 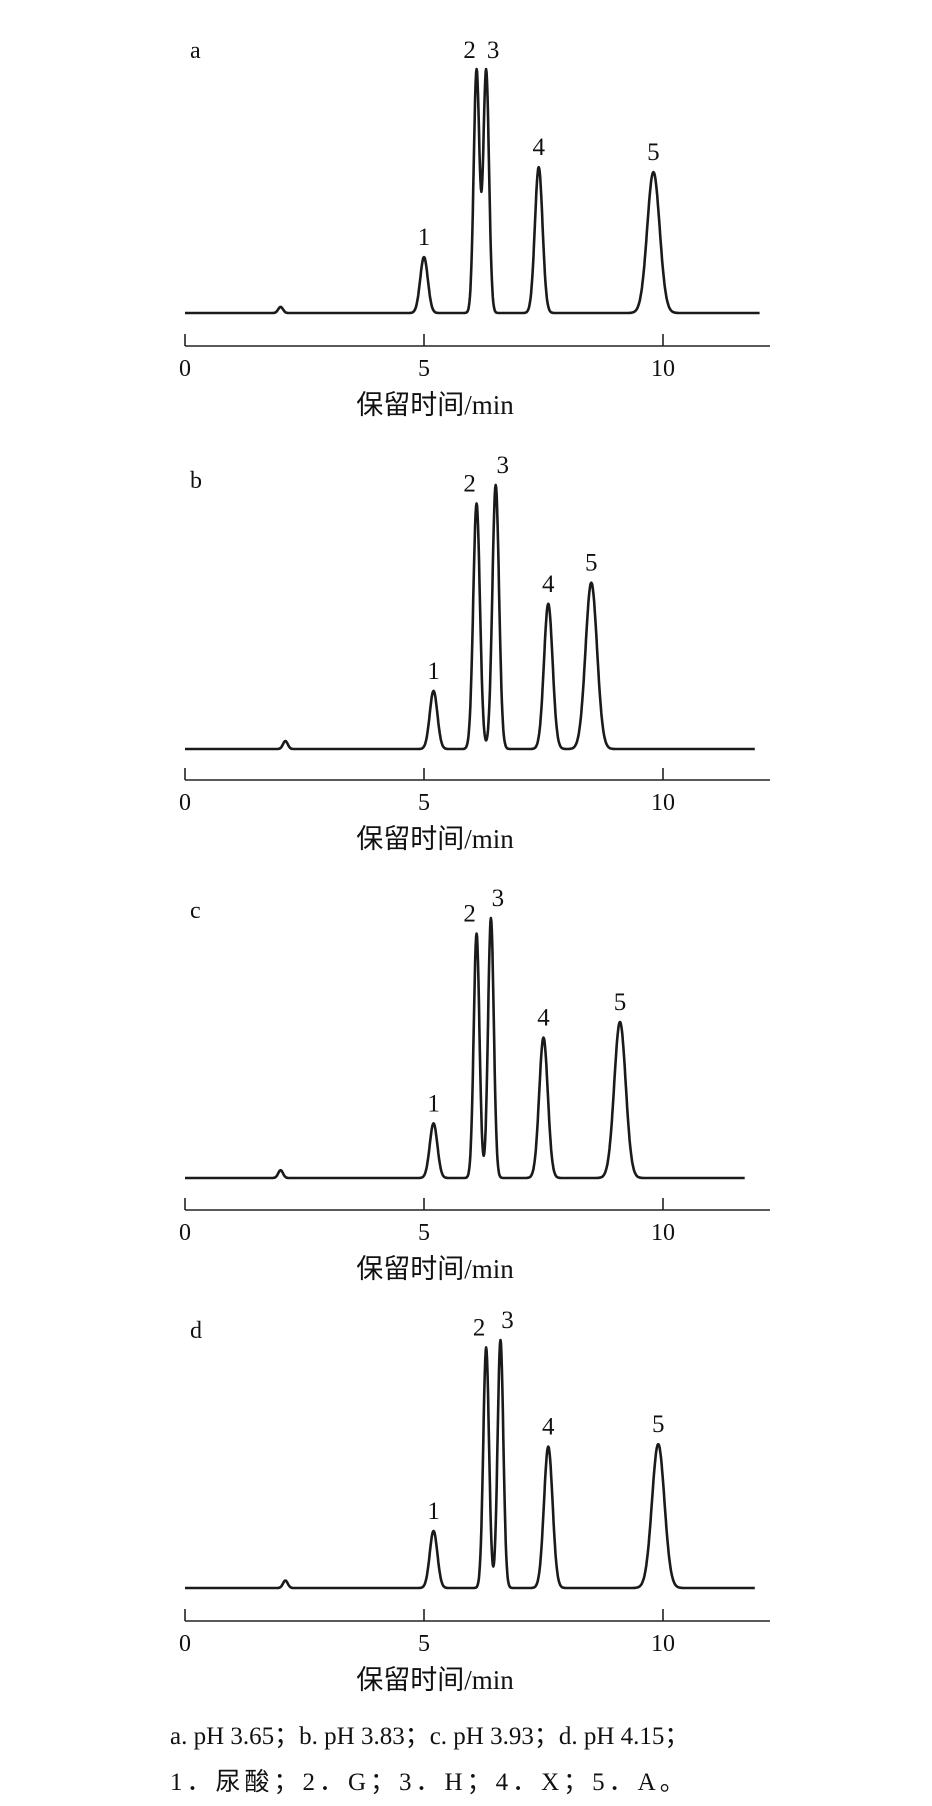 What do you see at coordinates (196, 481) in the screenshot?
I see `panel-label: b` at bounding box center [196, 481].